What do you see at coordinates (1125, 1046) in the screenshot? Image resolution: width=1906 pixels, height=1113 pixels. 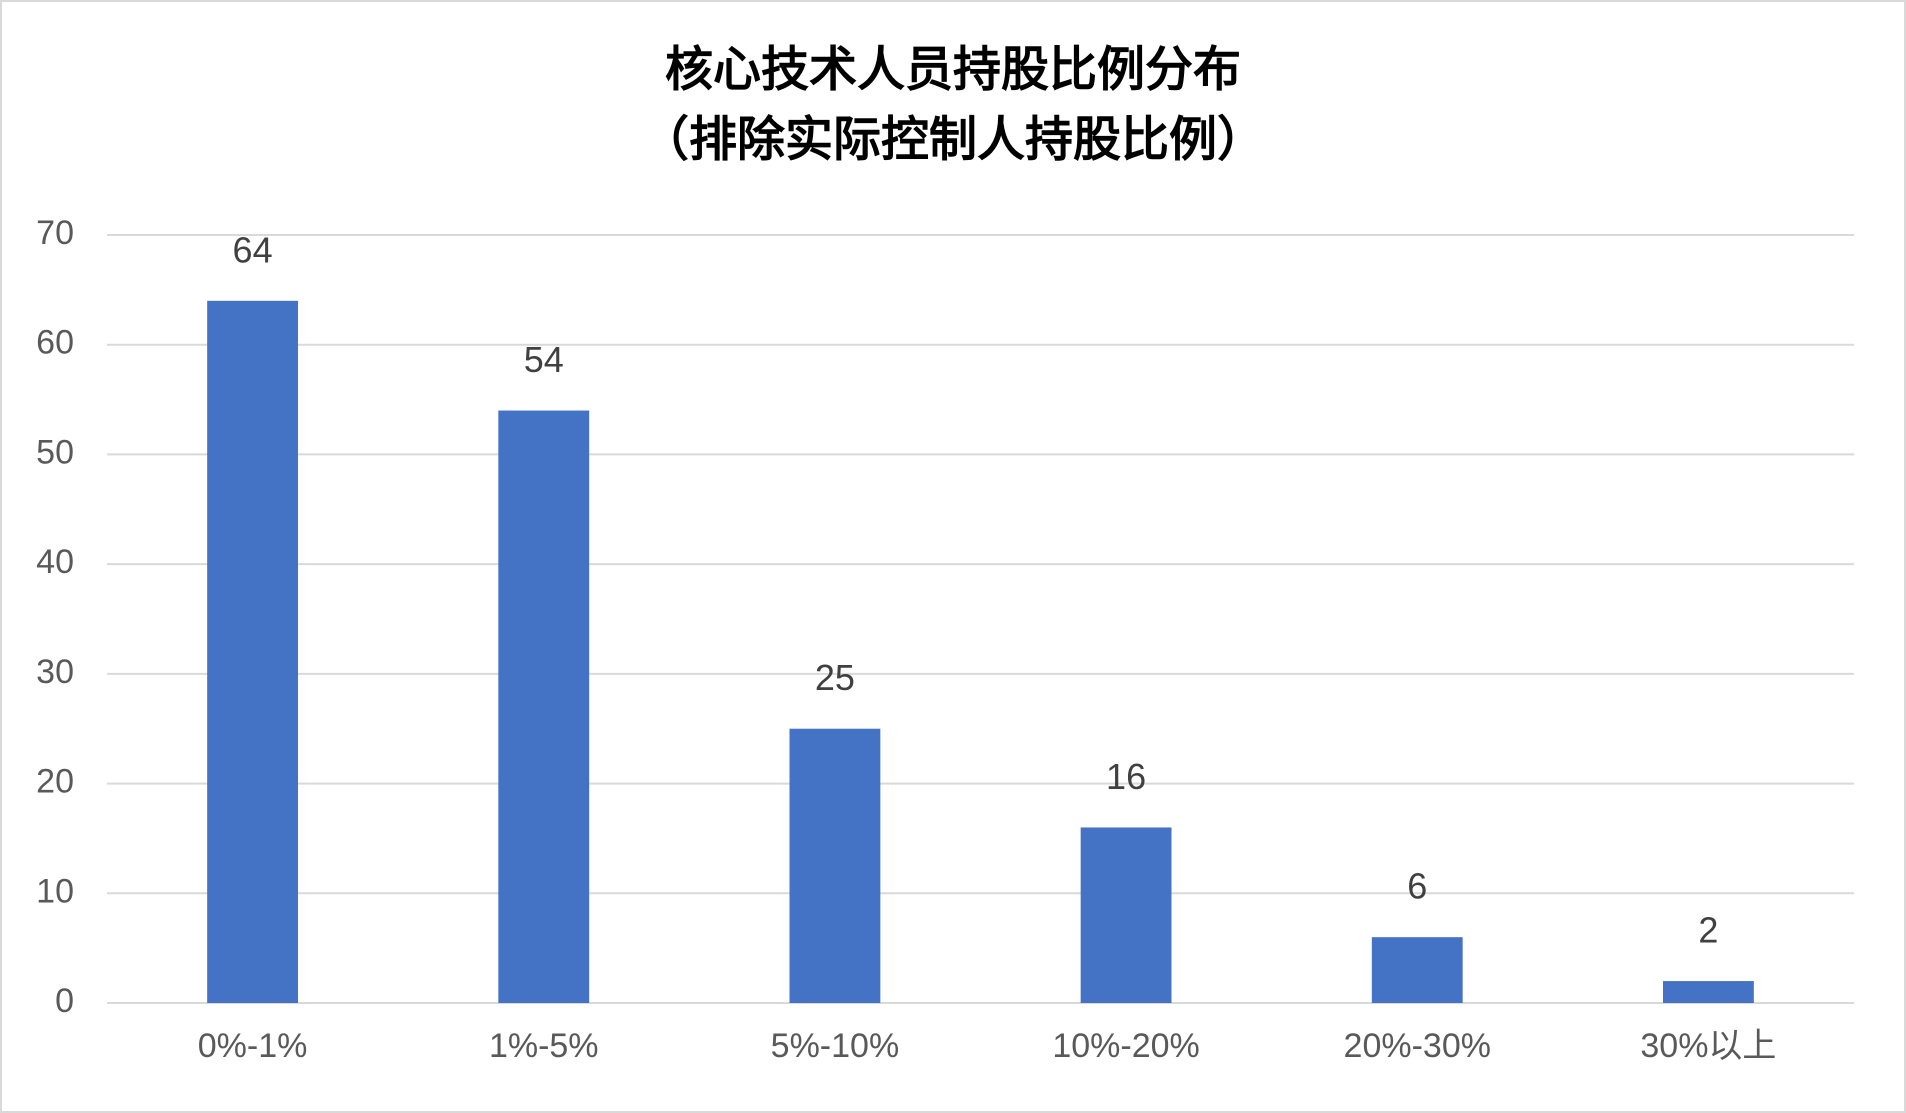 I see `x-tick-label: 10%-20%` at bounding box center [1125, 1046].